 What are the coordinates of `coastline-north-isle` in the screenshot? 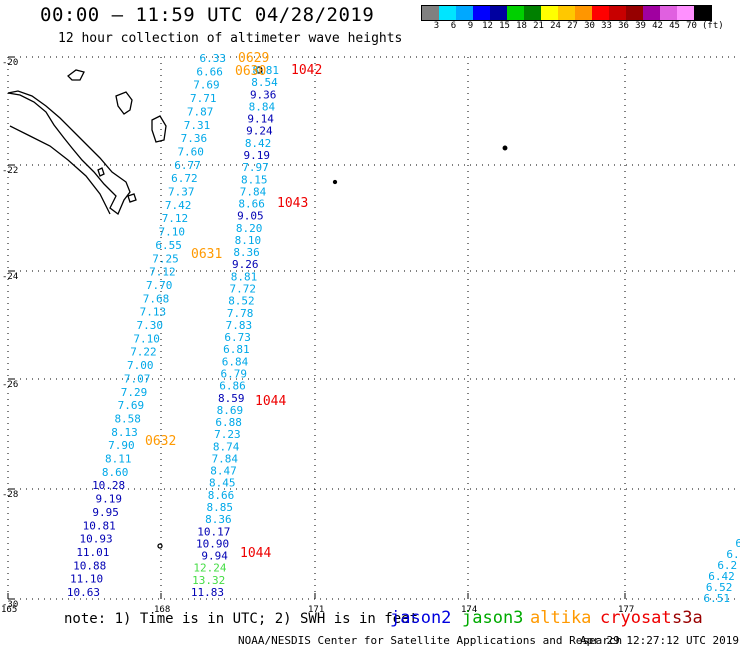 It's located at (76, 75).